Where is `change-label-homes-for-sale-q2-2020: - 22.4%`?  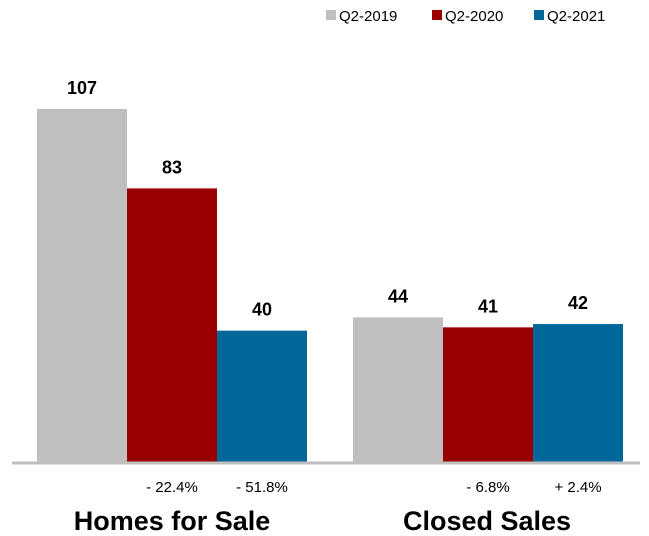 change-label-homes-for-sale-q2-2020: - 22.4% is located at coordinates (172, 487).